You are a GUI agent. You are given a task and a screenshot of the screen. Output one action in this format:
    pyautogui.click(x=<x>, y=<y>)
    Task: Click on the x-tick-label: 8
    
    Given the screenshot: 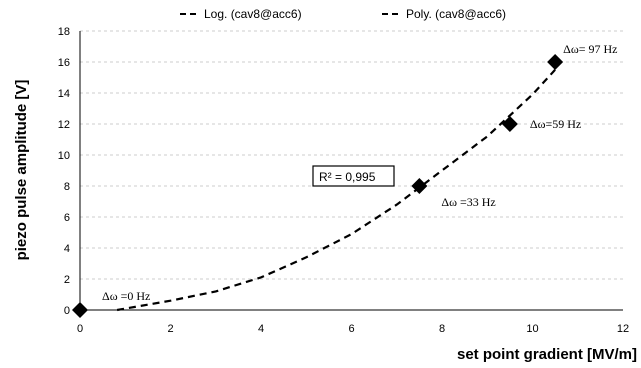 What is the action you would take?
    pyautogui.click(x=442, y=329)
    